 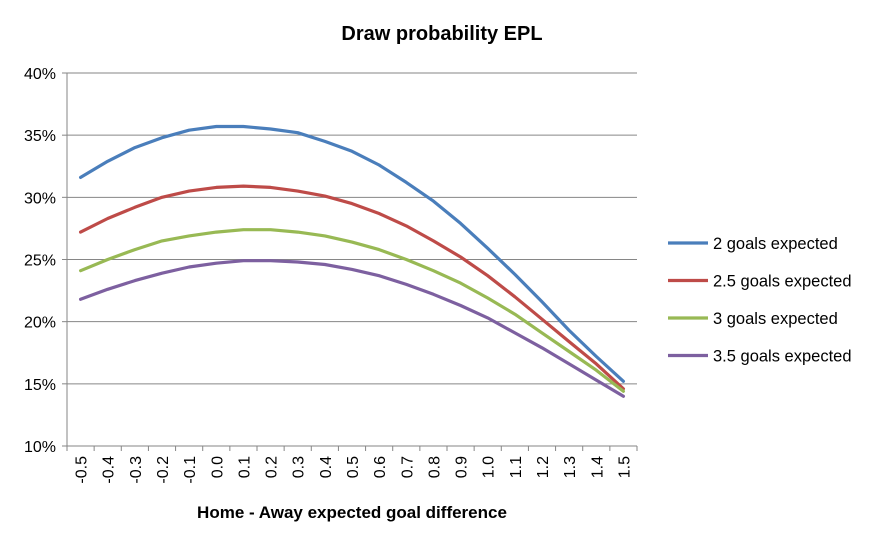 What do you see at coordinates (163, 470) in the screenshot?
I see `x-tick-label: -0.2` at bounding box center [163, 470].